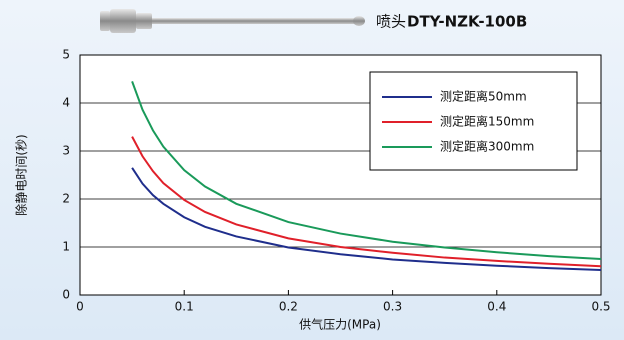  I want to click on x-axis-label: 供气压力(MPa), so click(340, 324).